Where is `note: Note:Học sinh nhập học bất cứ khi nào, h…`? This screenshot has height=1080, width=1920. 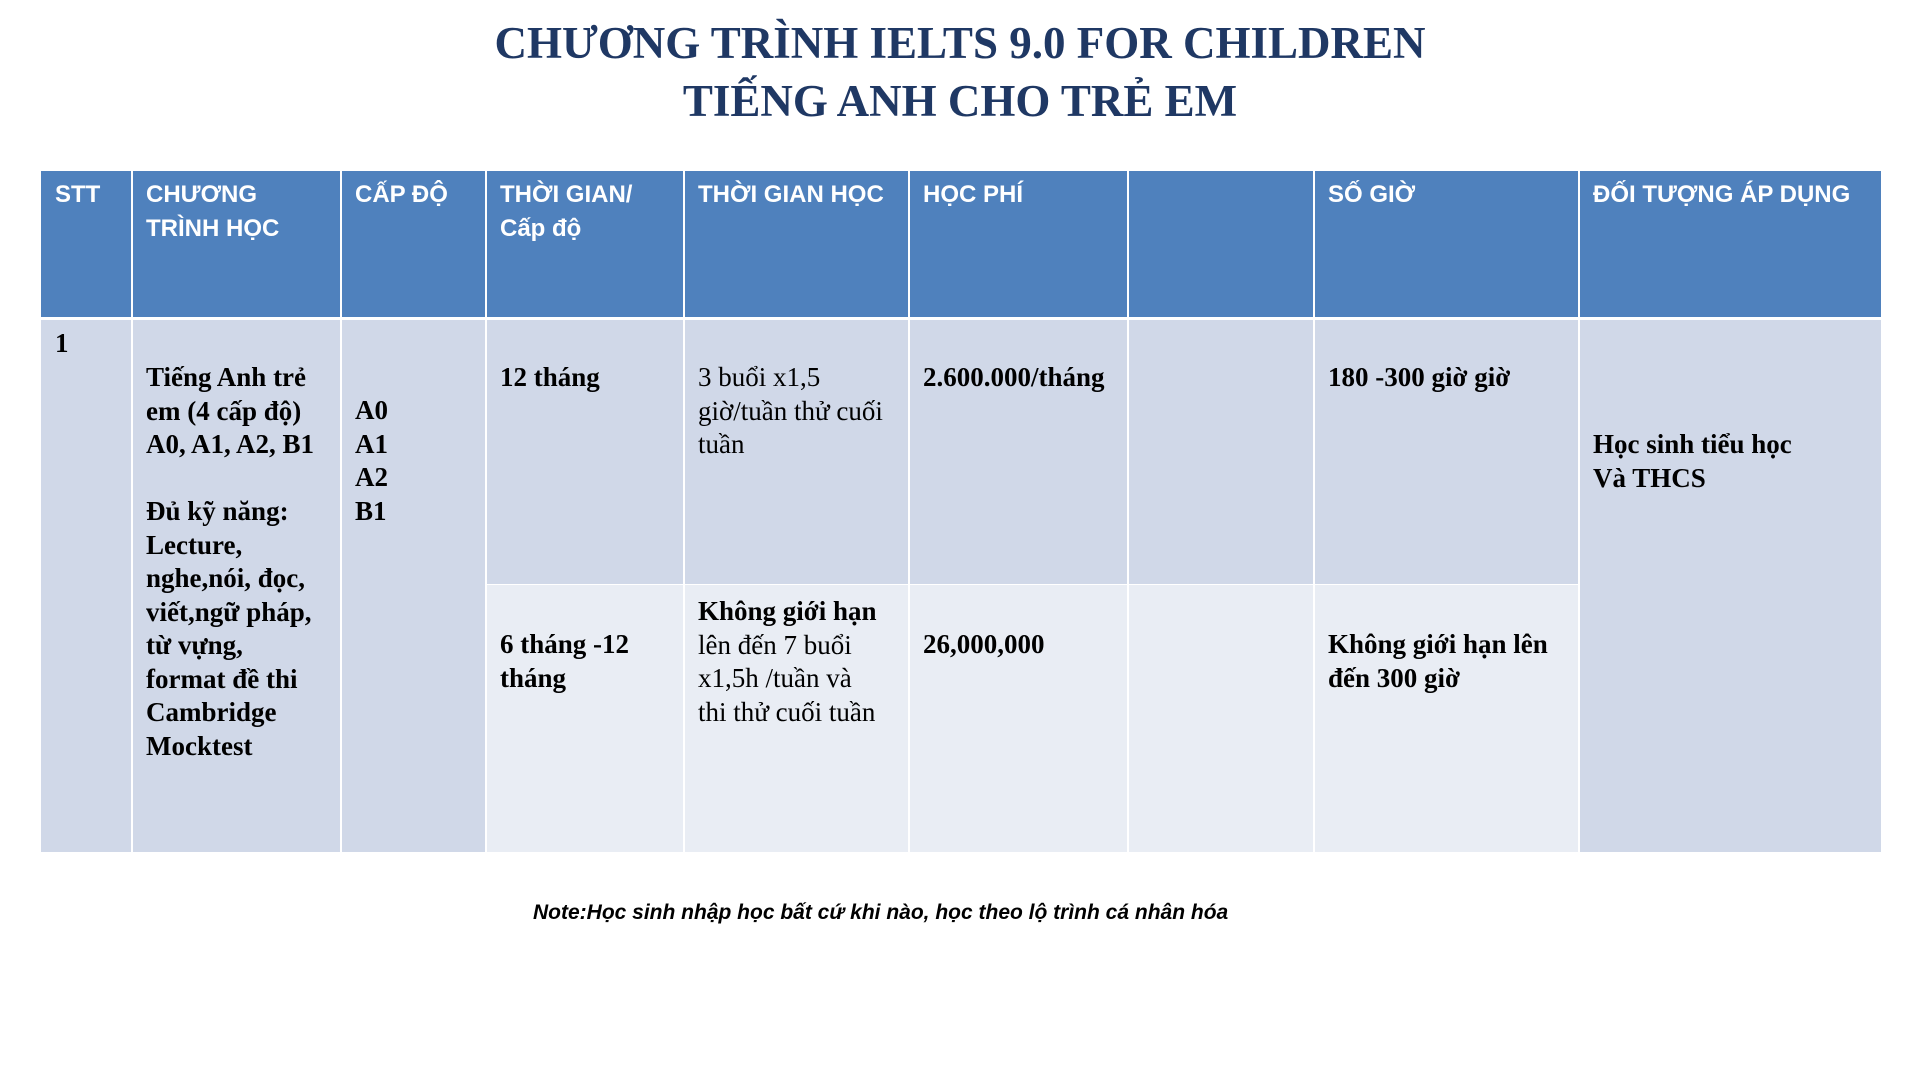 note: Note:Học sinh nhập học bất cứ khi nào, h… is located at coordinates (881, 912).